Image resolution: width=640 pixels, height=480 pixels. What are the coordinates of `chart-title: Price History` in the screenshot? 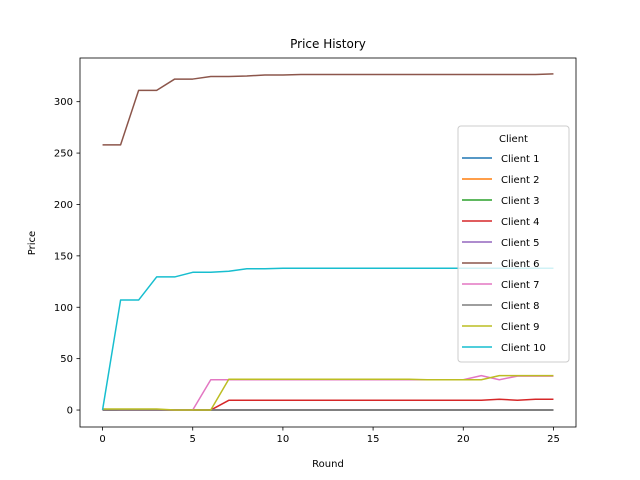 It's located at (328, 44).